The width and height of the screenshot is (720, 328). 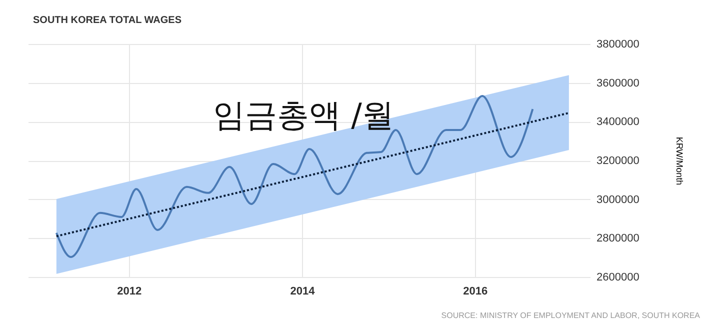 I want to click on y-tick-label: 2800000, so click(x=618, y=238).